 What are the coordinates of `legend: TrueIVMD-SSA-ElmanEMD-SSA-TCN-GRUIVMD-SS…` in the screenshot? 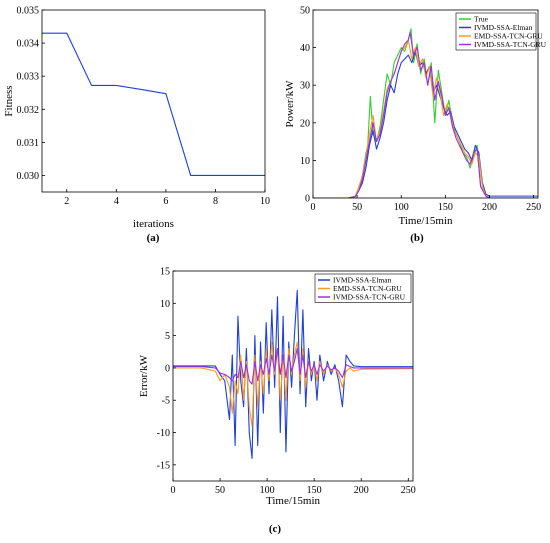 It's located at (501, 31).